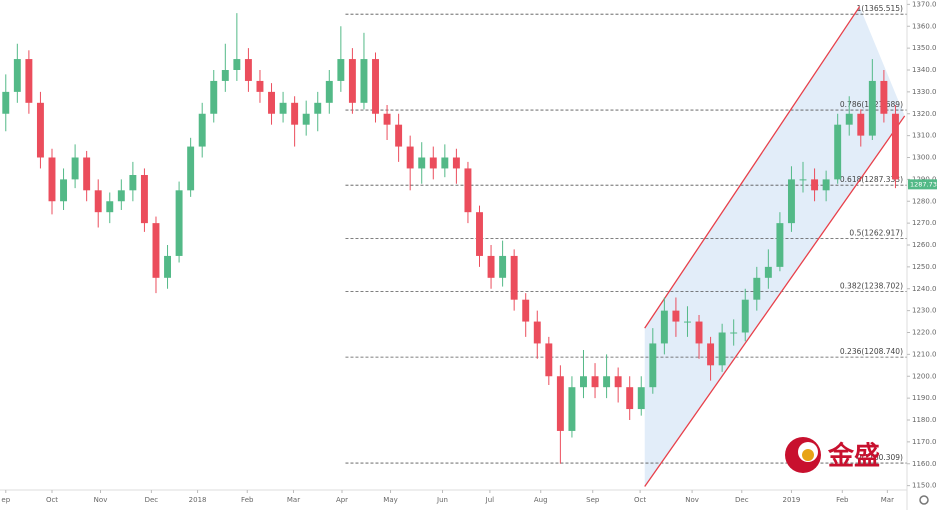 The width and height of the screenshot is (937, 510). What do you see at coordinates (924, 289) in the screenshot?
I see `y-tick-label: 1240.000` at bounding box center [924, 289].